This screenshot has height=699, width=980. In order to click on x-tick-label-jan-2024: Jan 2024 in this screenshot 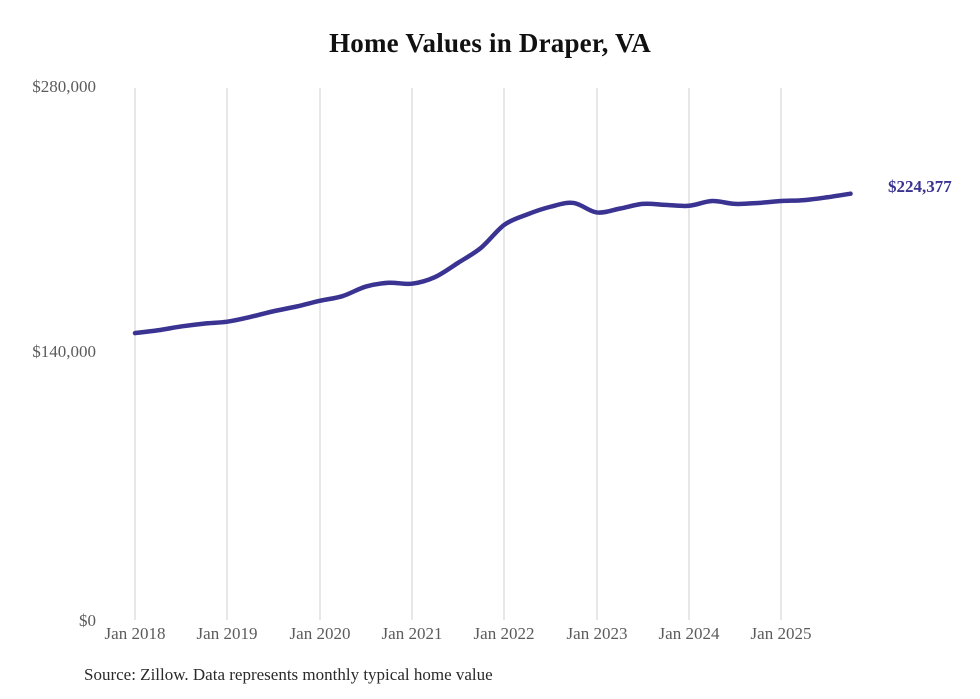, I will do `click(689, 633)`.